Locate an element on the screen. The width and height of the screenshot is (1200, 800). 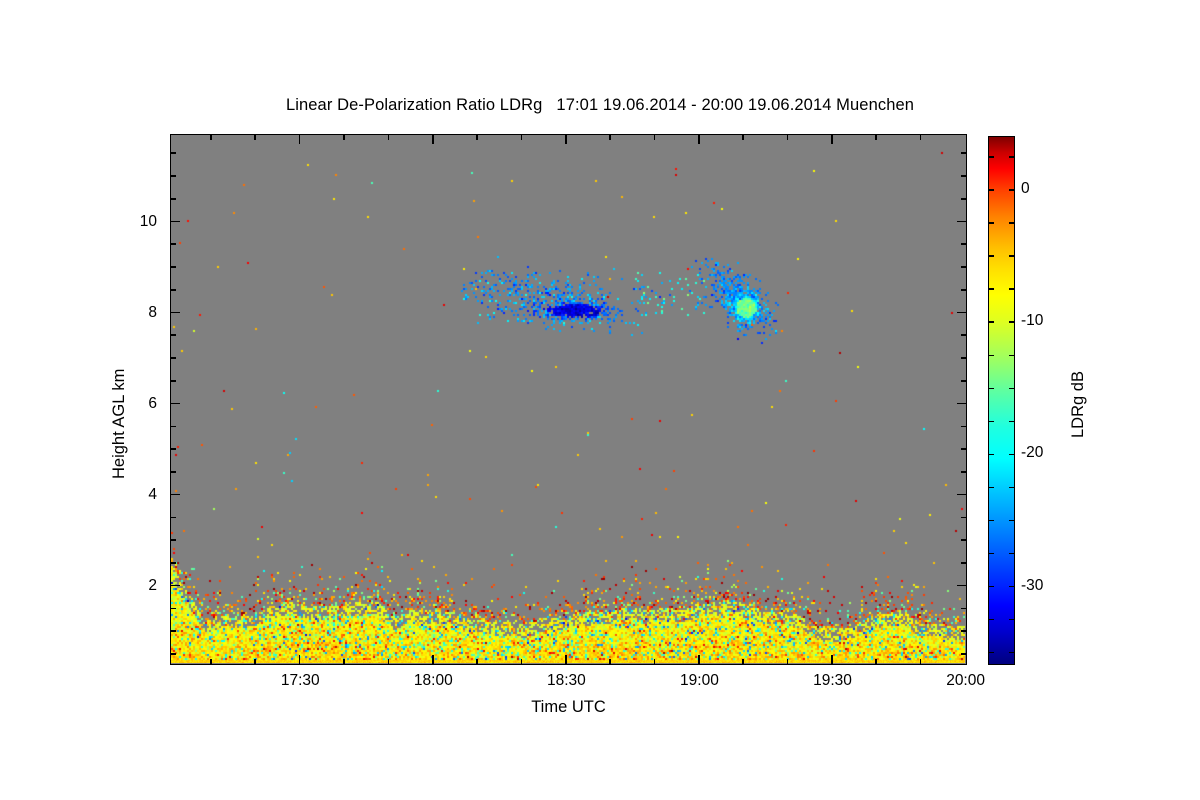
colorbar-tick-label: -30 is located at coordinates (1032, 585).